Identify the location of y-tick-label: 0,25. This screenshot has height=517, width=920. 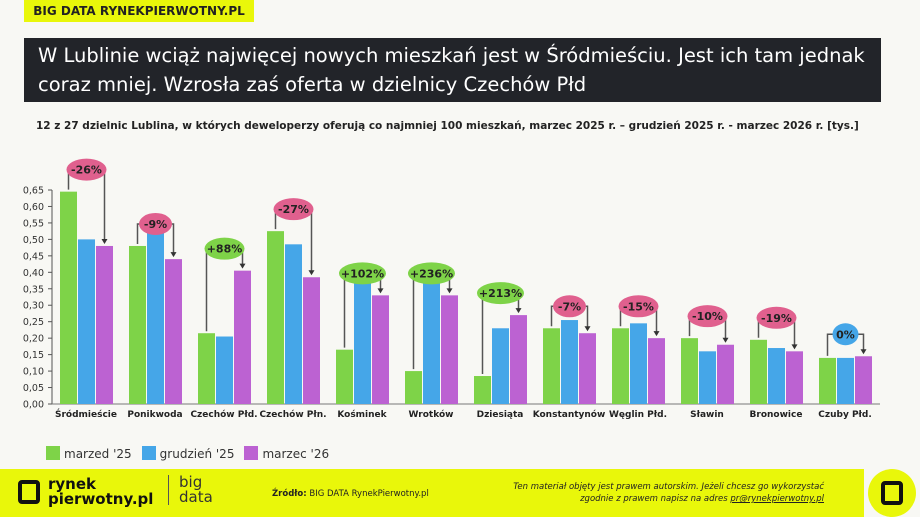
(33, 322).